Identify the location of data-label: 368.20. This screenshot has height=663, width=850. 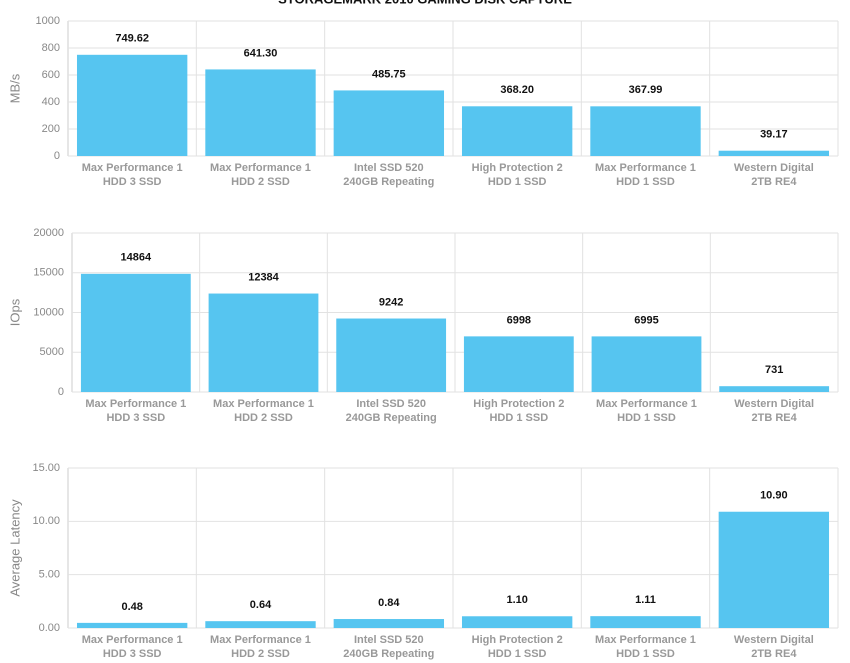
(517, 90).